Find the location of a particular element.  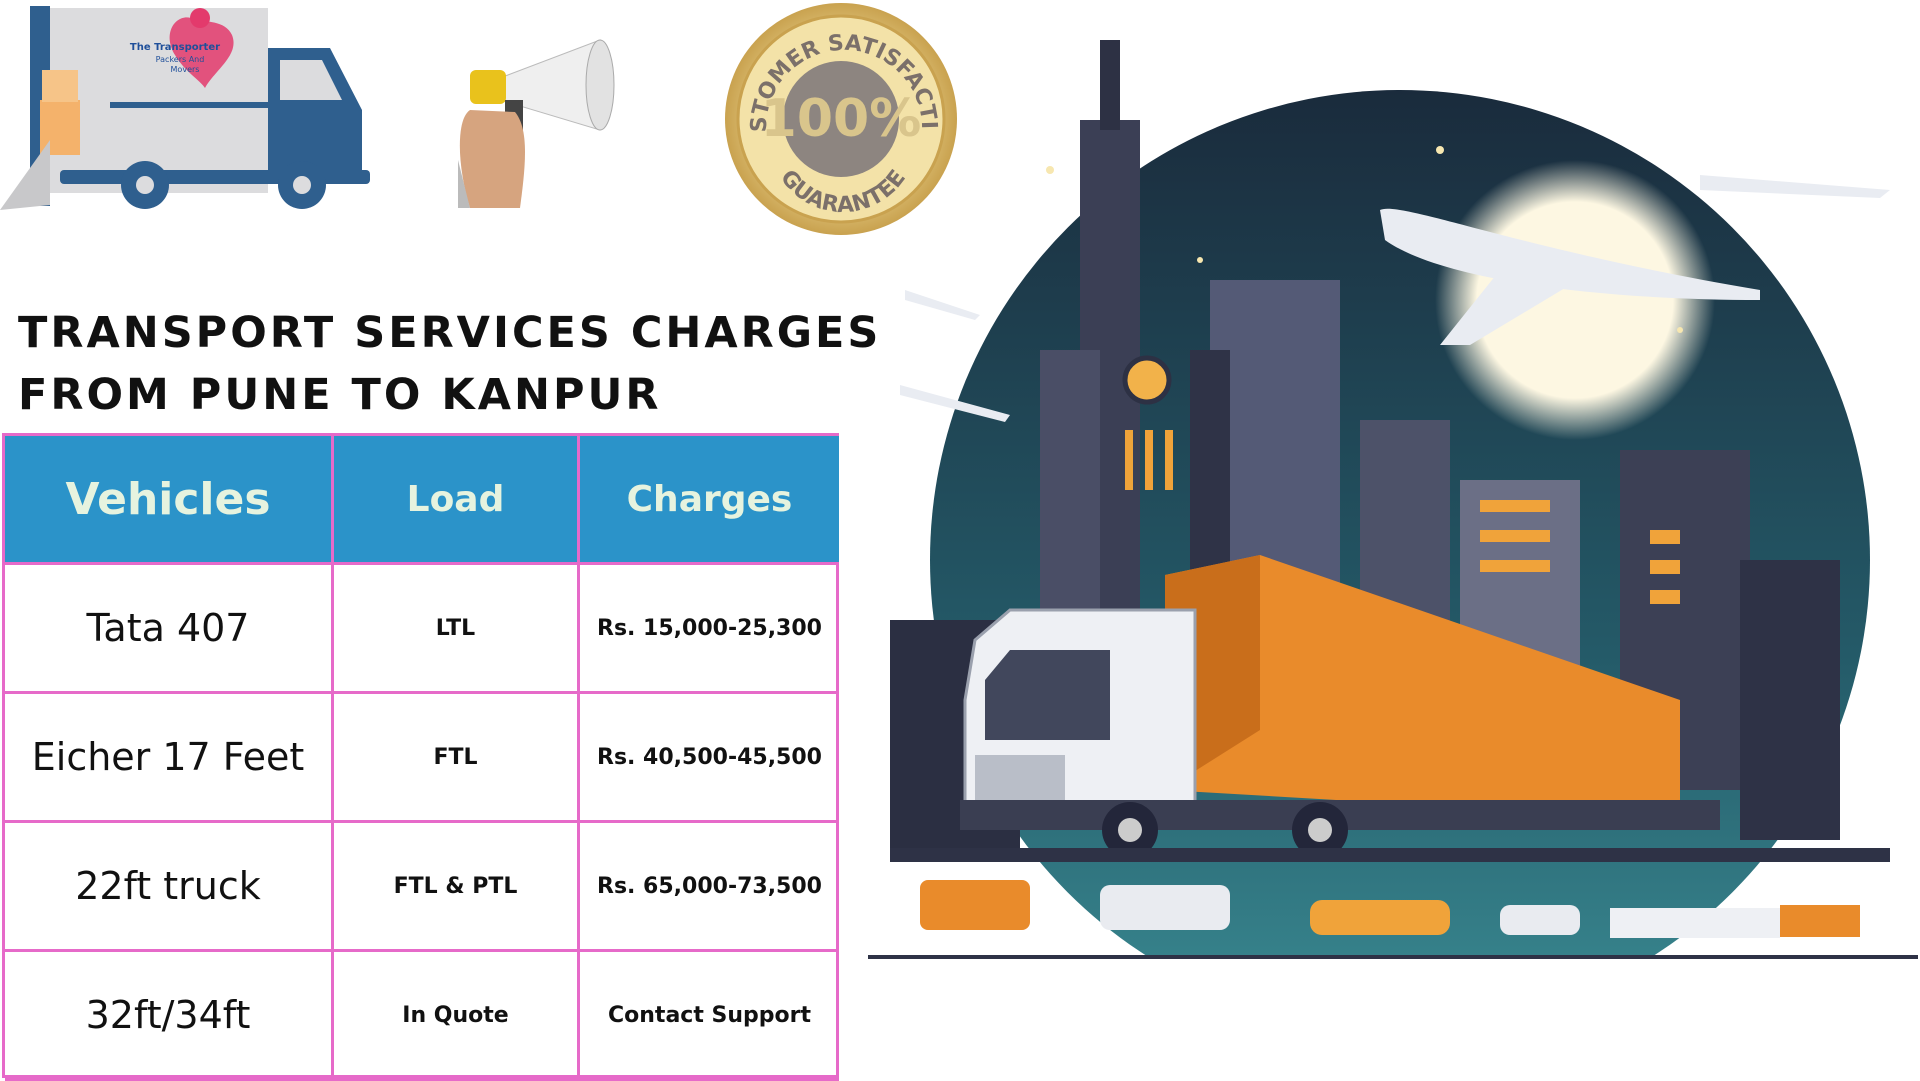

logo-text: The Transporter is located at coordinates (175, 47).